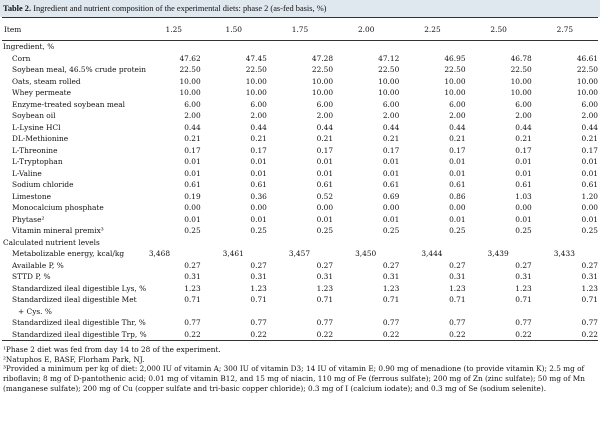 The height and width of the screenshot is (440, 600). I want to click on row-label: Standardized ileal digestible Lys, %, so click(79, 288).